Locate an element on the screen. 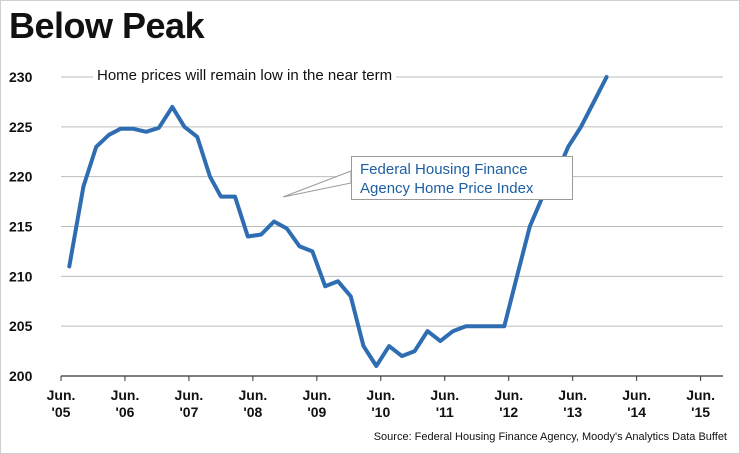  y-tick-label: 220 is located at coordinates (21, 177).